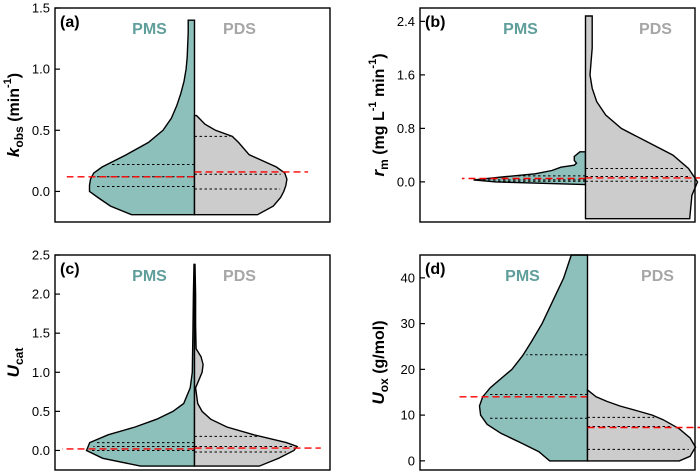 Image resolution: width=700 pixels, height=475 pixels. I want to click on y-tick-label: 20, so click(408, 369).